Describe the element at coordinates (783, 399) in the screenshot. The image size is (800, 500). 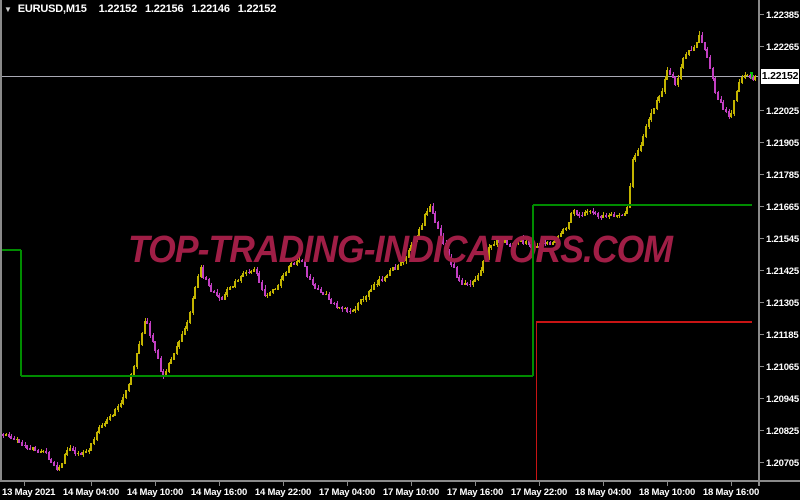
I see `price-axis-label: 1.20945` at that location.